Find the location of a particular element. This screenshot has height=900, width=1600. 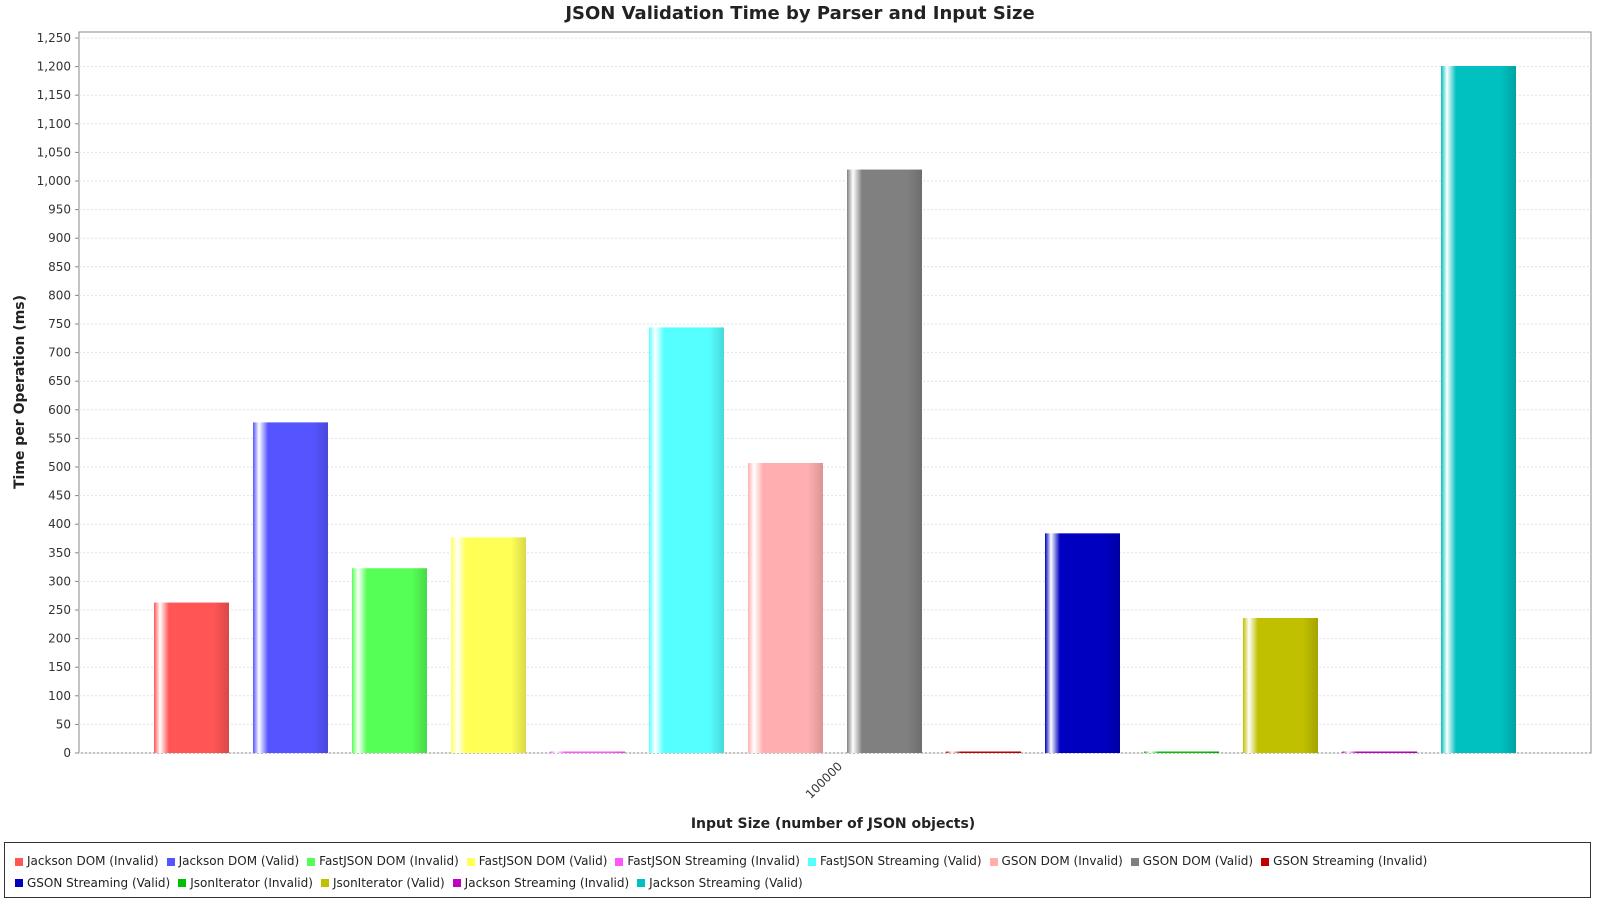

y-tick-label: 1,000 is located at coordinates (54, 181).